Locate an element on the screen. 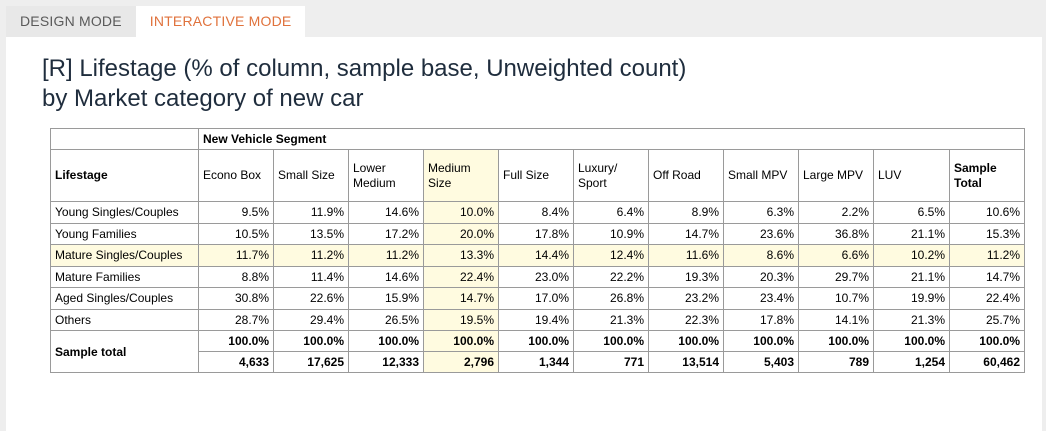  group-header-row: New Vehicle Segment is located at coordinates (537, 139).